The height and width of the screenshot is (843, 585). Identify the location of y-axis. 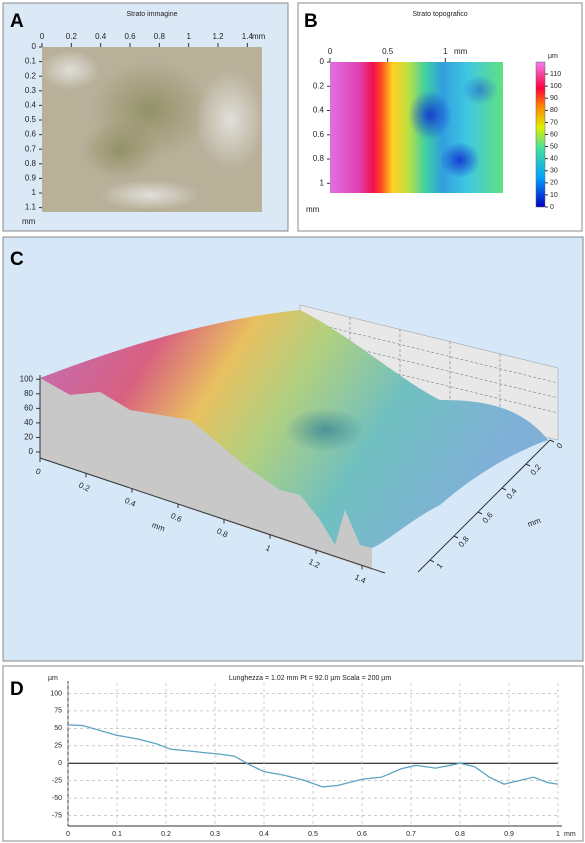
(484, 506).